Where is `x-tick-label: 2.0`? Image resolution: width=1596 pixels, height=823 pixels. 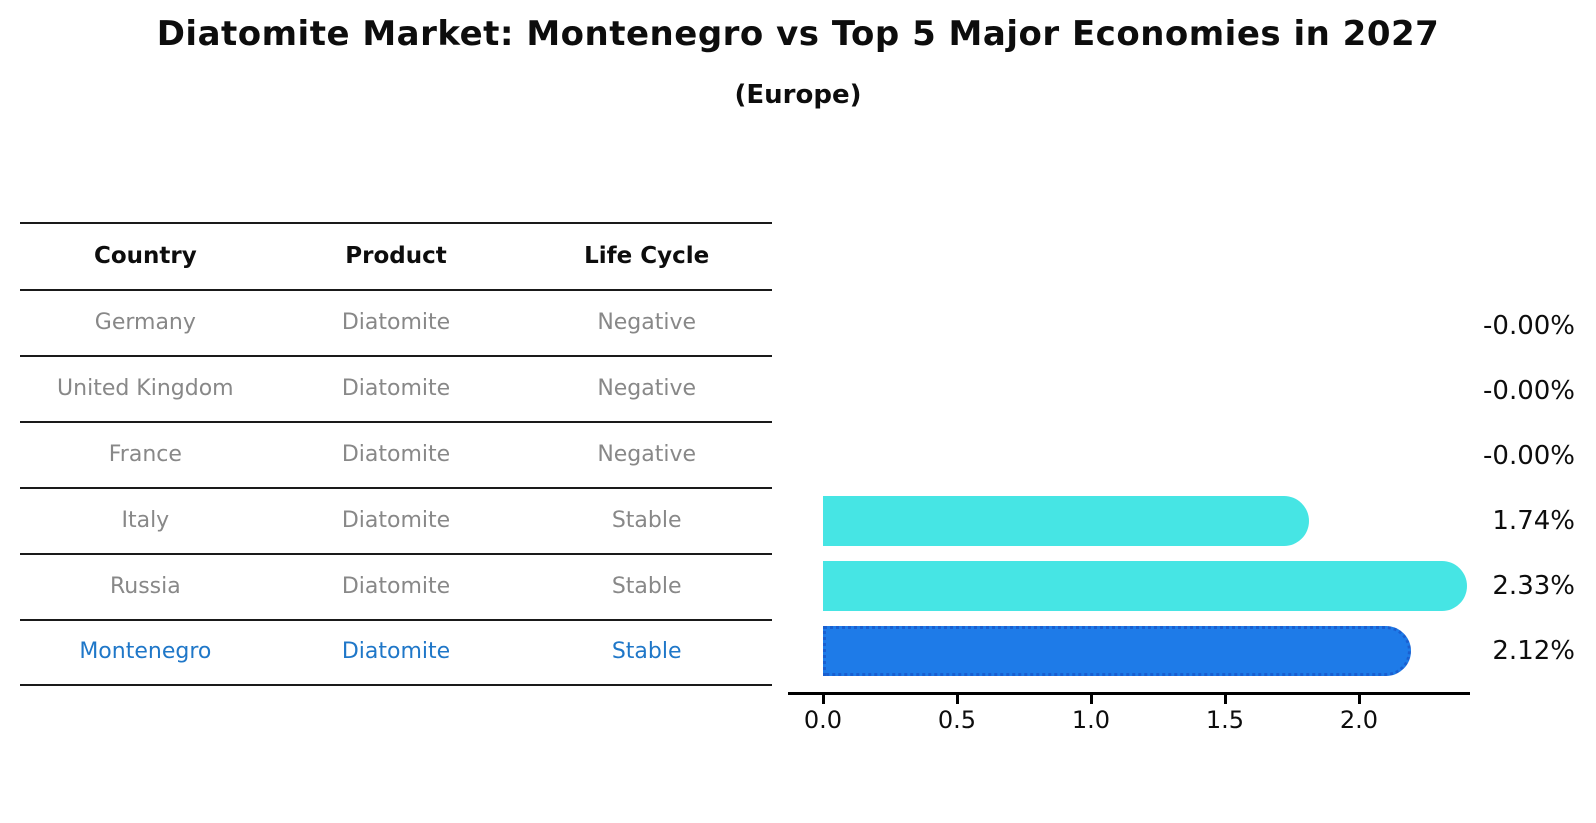
x-tick-label: 2.0 is located at coordinates (1359, 720).